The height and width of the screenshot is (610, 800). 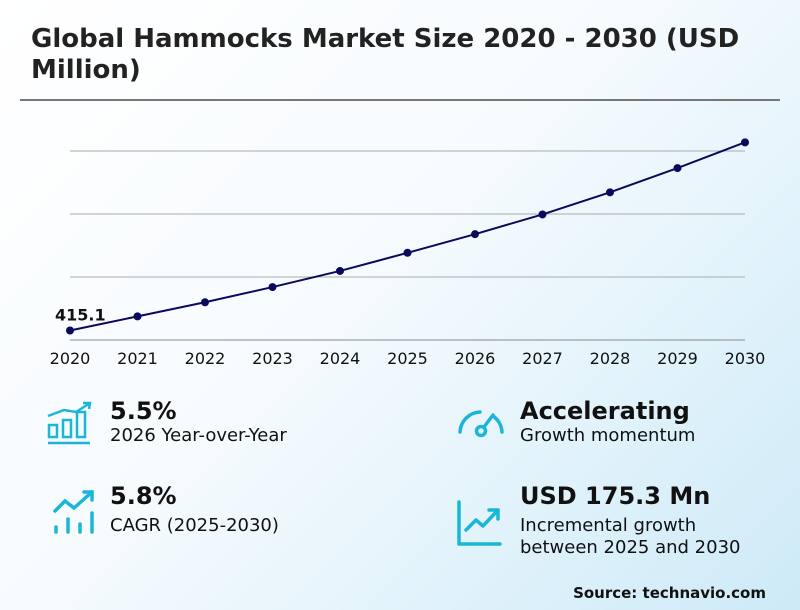 What do you see at coordinates (205, 358) in the screenshot?
I see `x-tick-label: 2022` at bounding box center [205, 358].